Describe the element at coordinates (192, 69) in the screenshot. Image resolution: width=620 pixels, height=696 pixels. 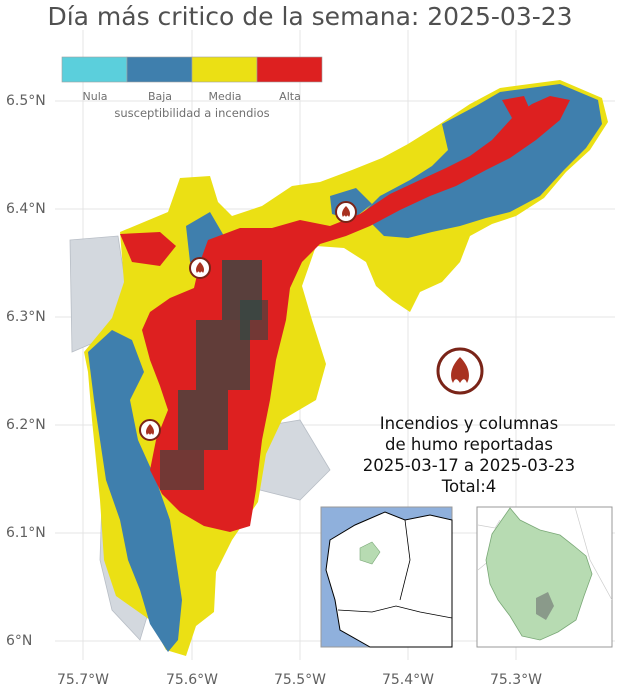
I see `legend-bar` at that location.